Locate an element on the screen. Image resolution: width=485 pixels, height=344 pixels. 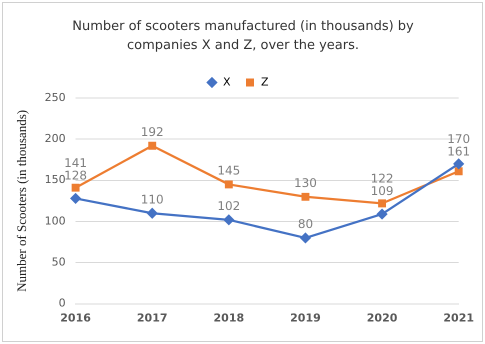
data-label: 170 is located at coordinates (458, 139).